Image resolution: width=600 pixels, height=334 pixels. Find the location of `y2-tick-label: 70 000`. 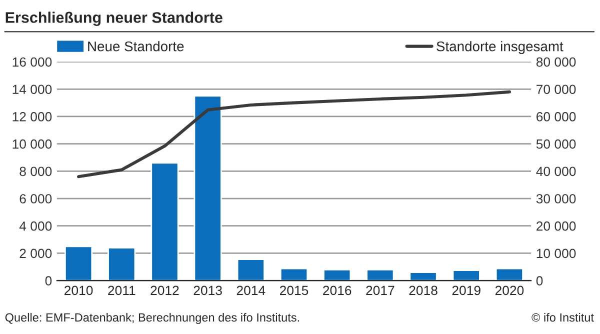

y2-tick-label: 70 000 is located at coordinates (556, 89).